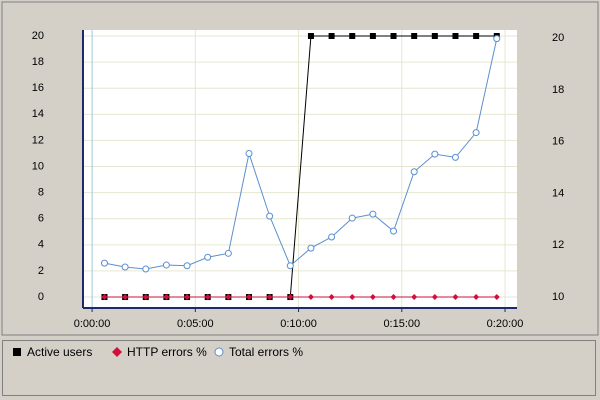  Describe the element at coordinates (558, 245) in the screenshot. I see `y2-tick-label: 12` at that location.